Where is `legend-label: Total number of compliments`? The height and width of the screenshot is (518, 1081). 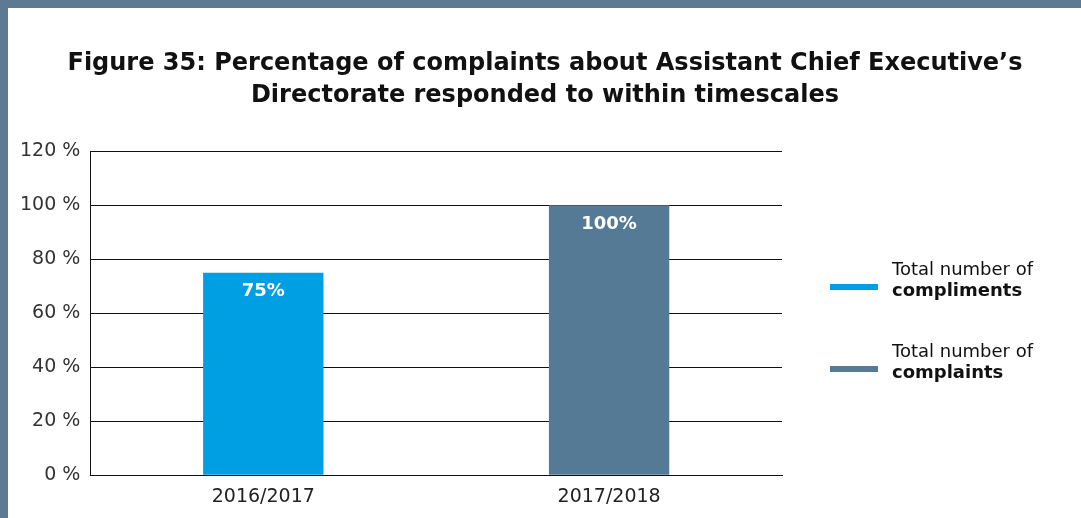
legend-label: Total number of compliments is located at coordinates (963, 279).